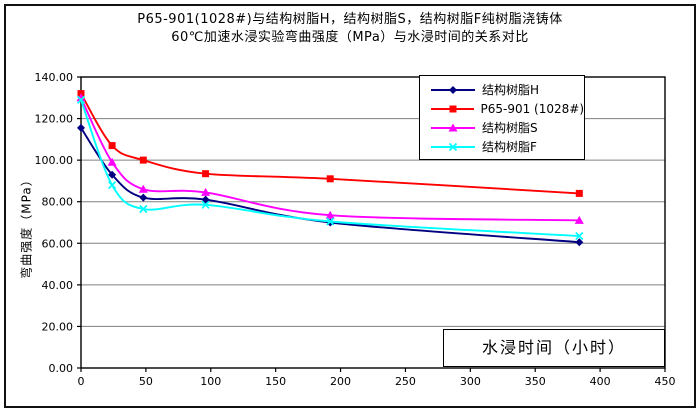 This screenshot has height=412, width=700. Describe the element at coordinates (61, 368) in the screenshot. I see `svg-text: 0.00` at that location.